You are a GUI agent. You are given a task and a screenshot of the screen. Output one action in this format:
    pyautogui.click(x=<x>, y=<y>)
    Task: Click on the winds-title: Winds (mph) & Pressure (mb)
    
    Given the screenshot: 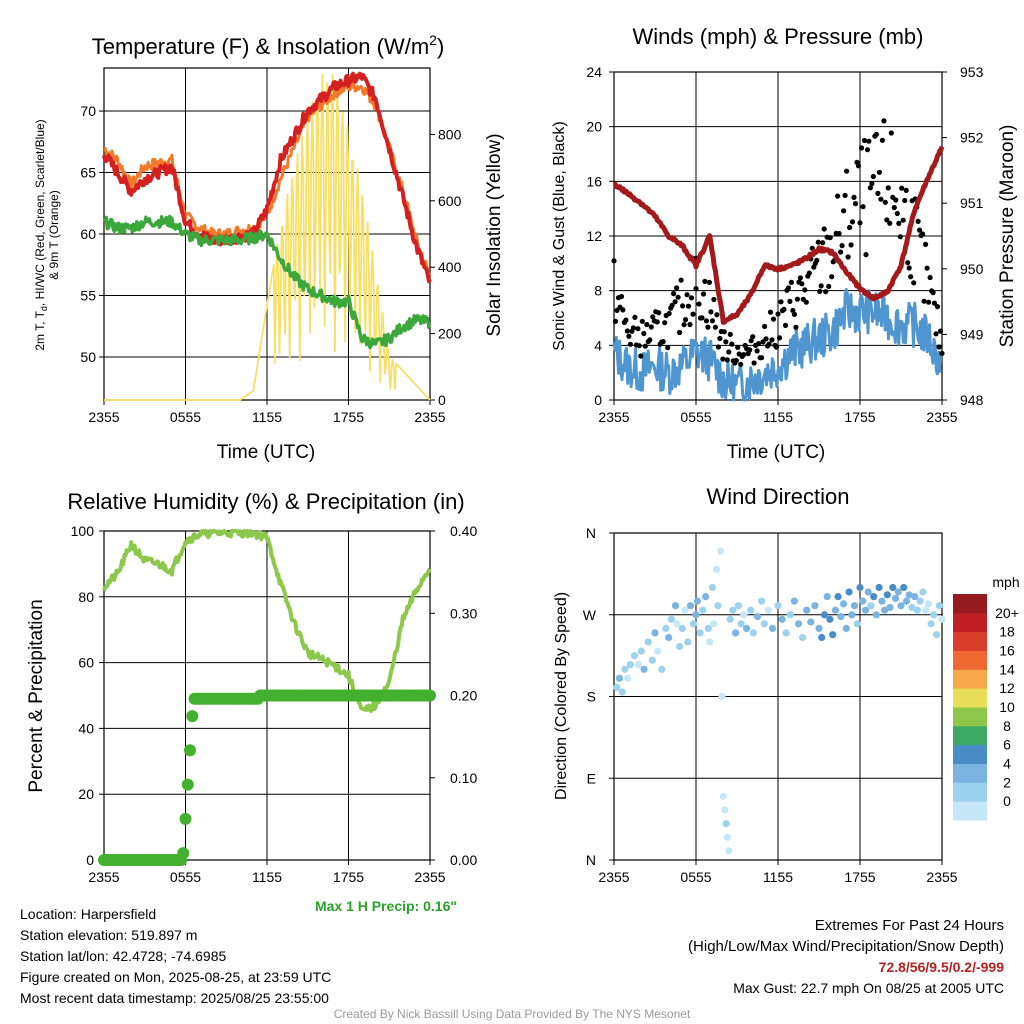 What is the action you would take?
    pyautogui.click(x=778, y=36)
    